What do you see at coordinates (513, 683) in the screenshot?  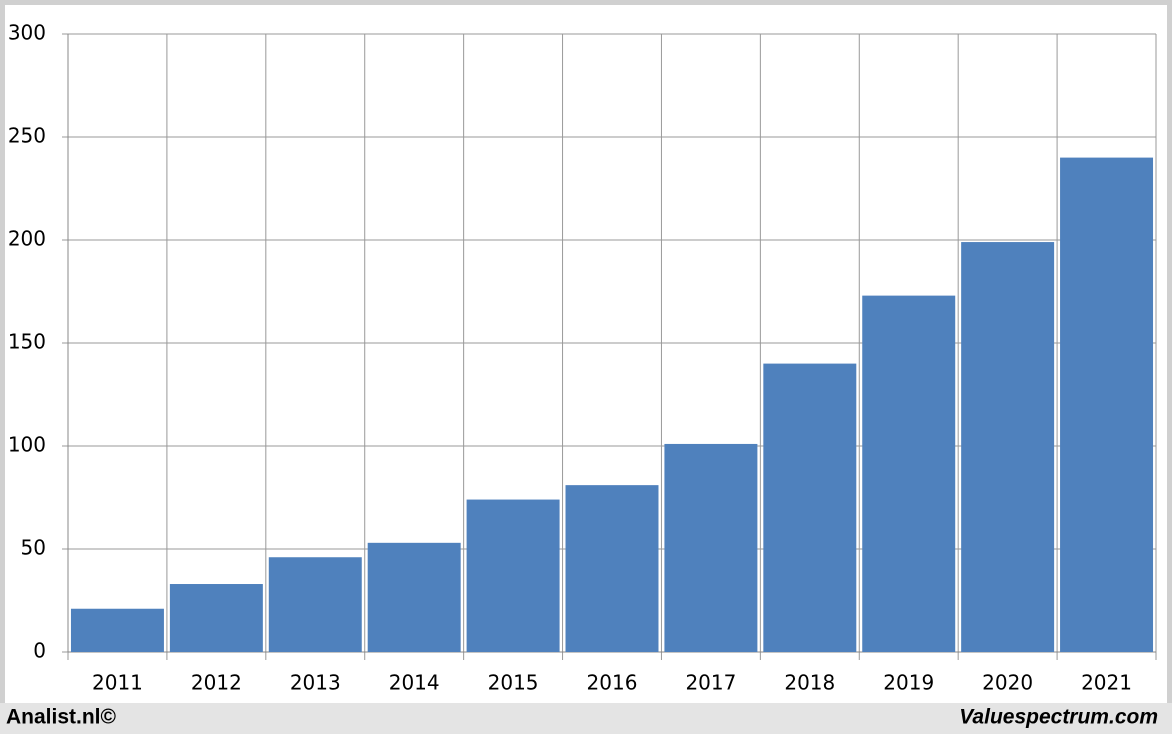 I see `x-tick-label: 2015` at bounding box center [513, 683].